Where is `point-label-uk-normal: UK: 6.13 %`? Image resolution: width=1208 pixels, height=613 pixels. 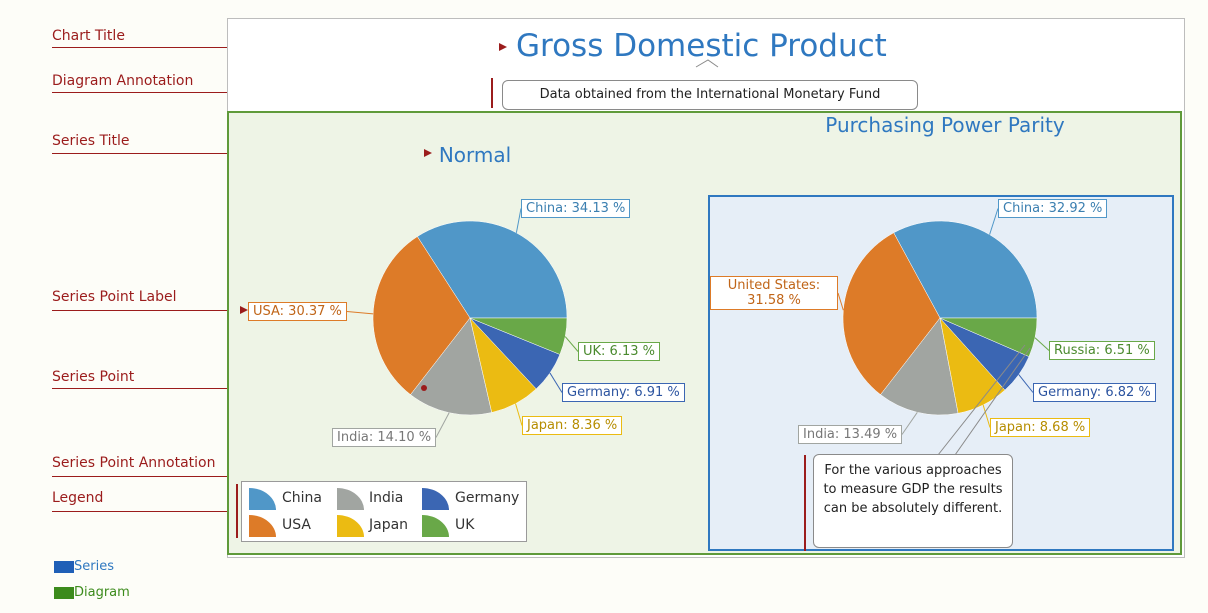 point-label-uk-normal: UK: 6.13 % is located at coordinates (619, 351).